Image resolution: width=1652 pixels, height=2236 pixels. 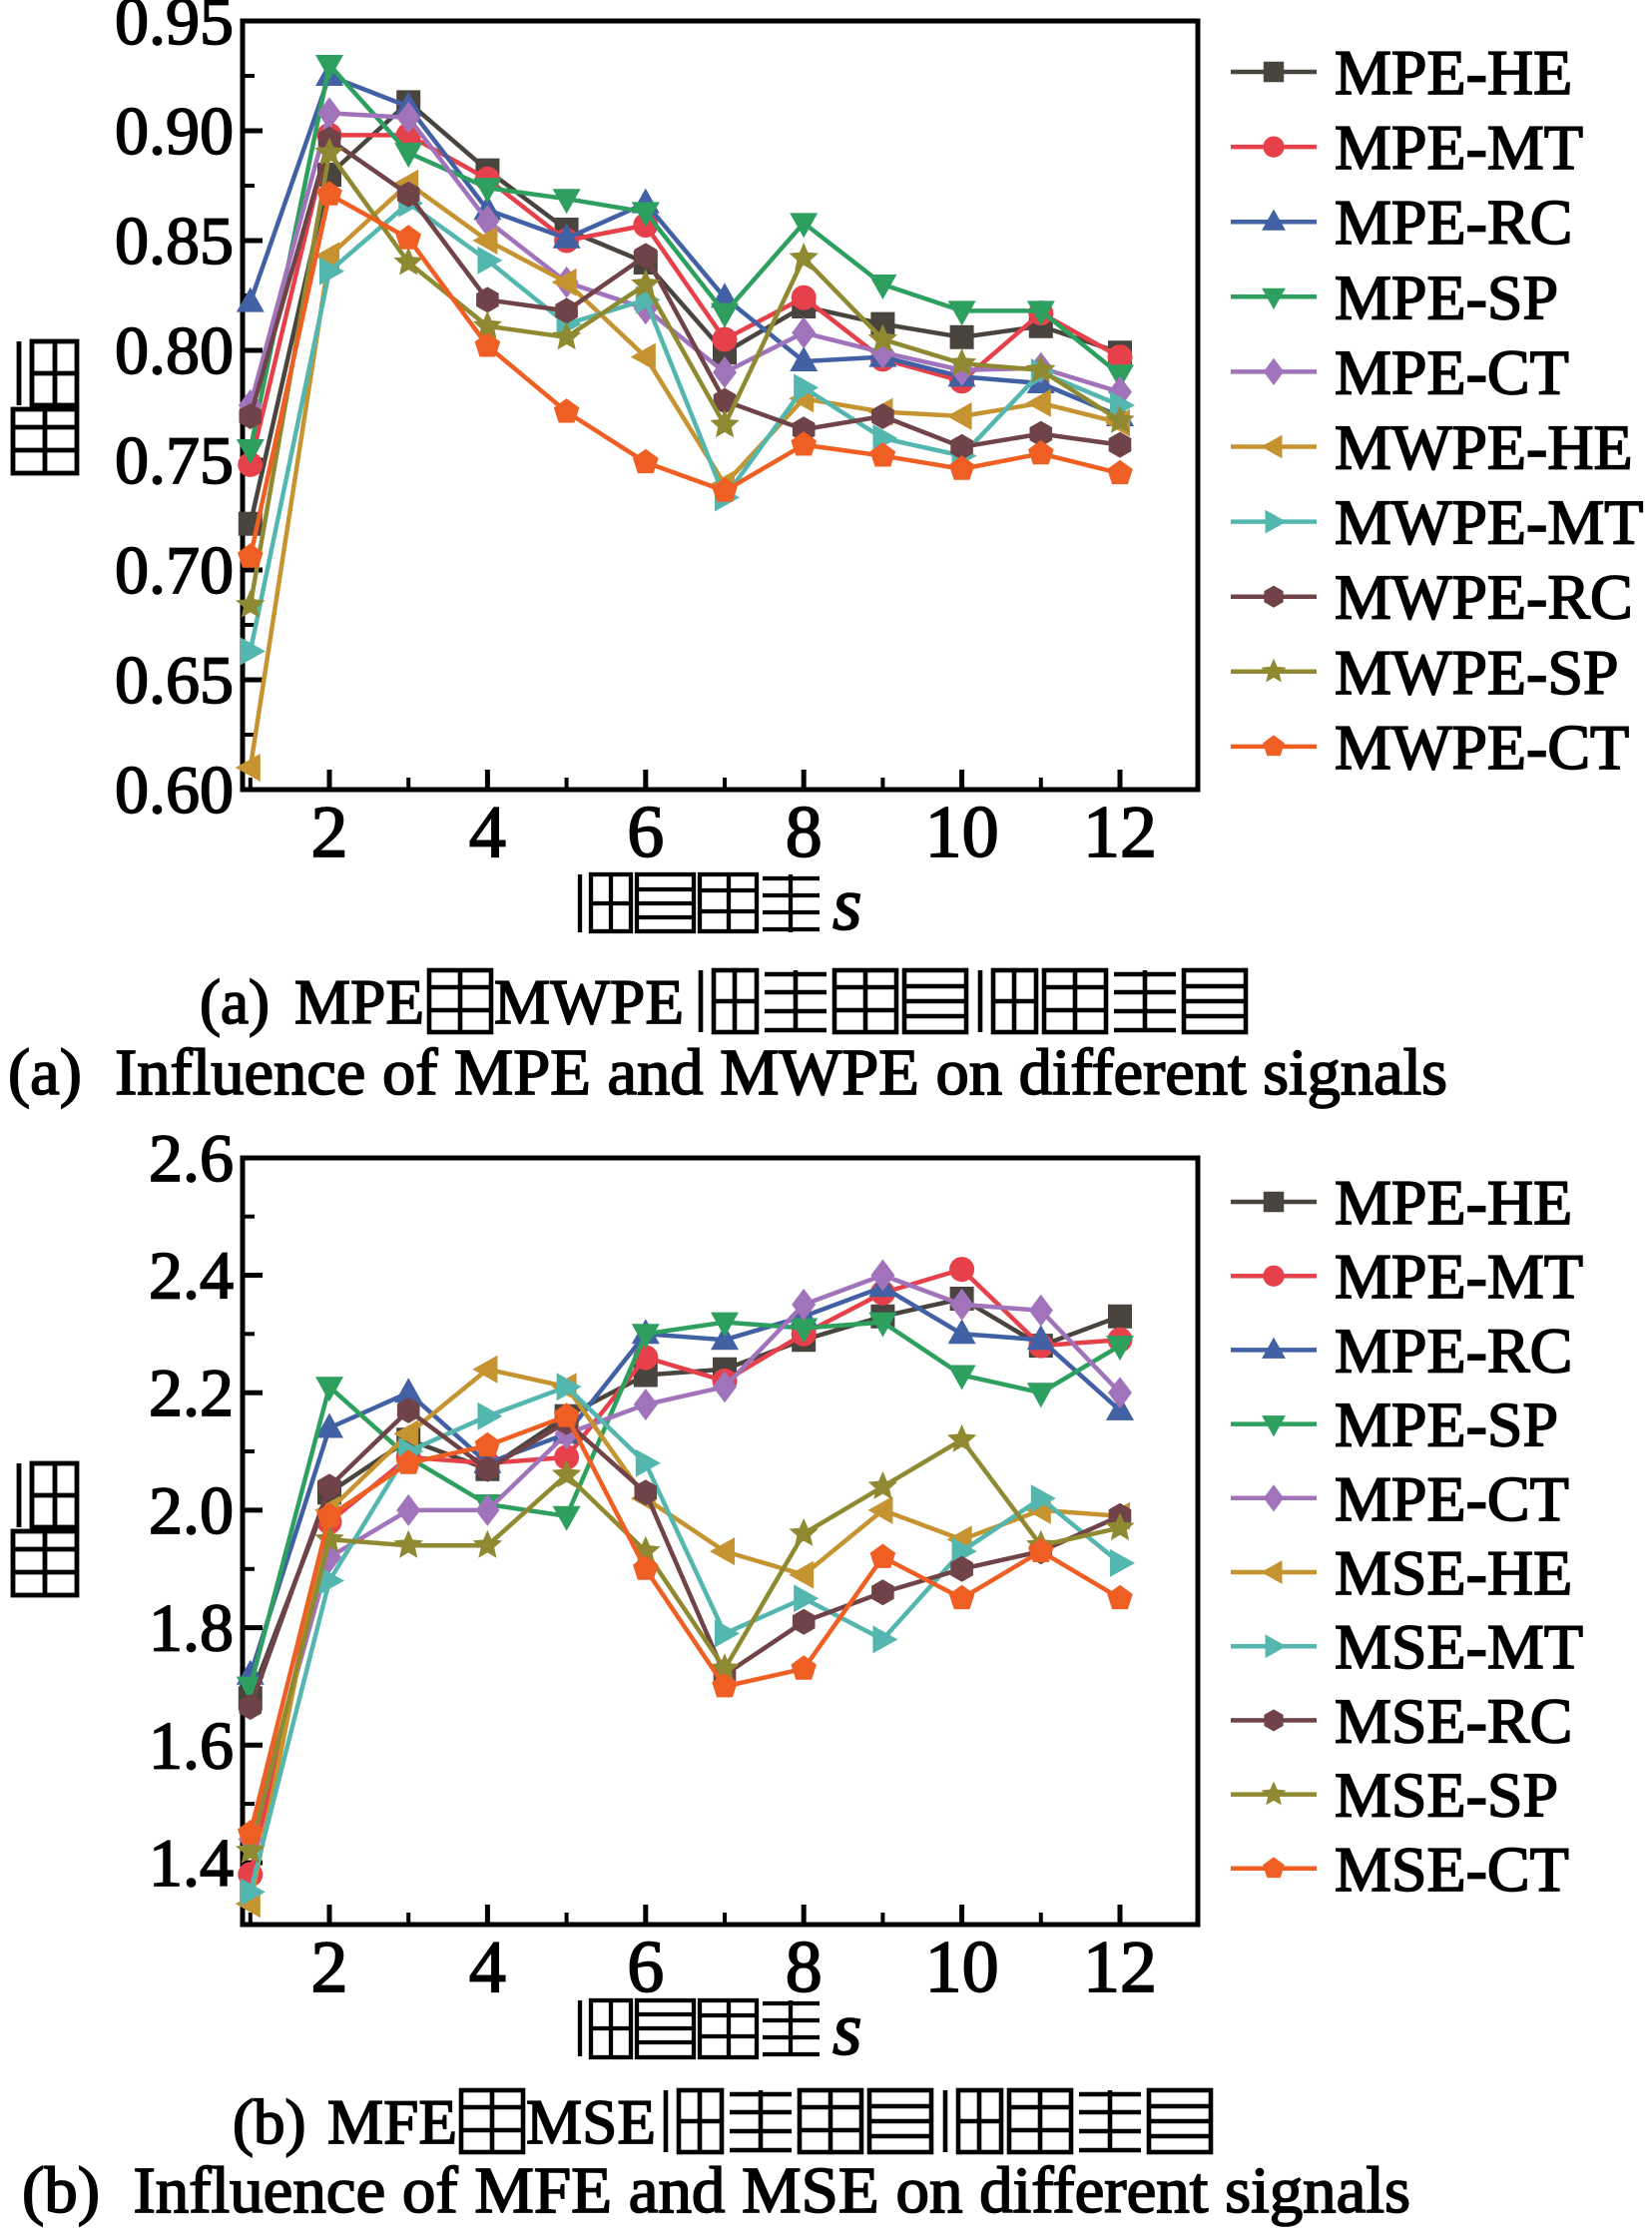 I want to click on svg-text: 2.0, so click(x=191, y=1510).